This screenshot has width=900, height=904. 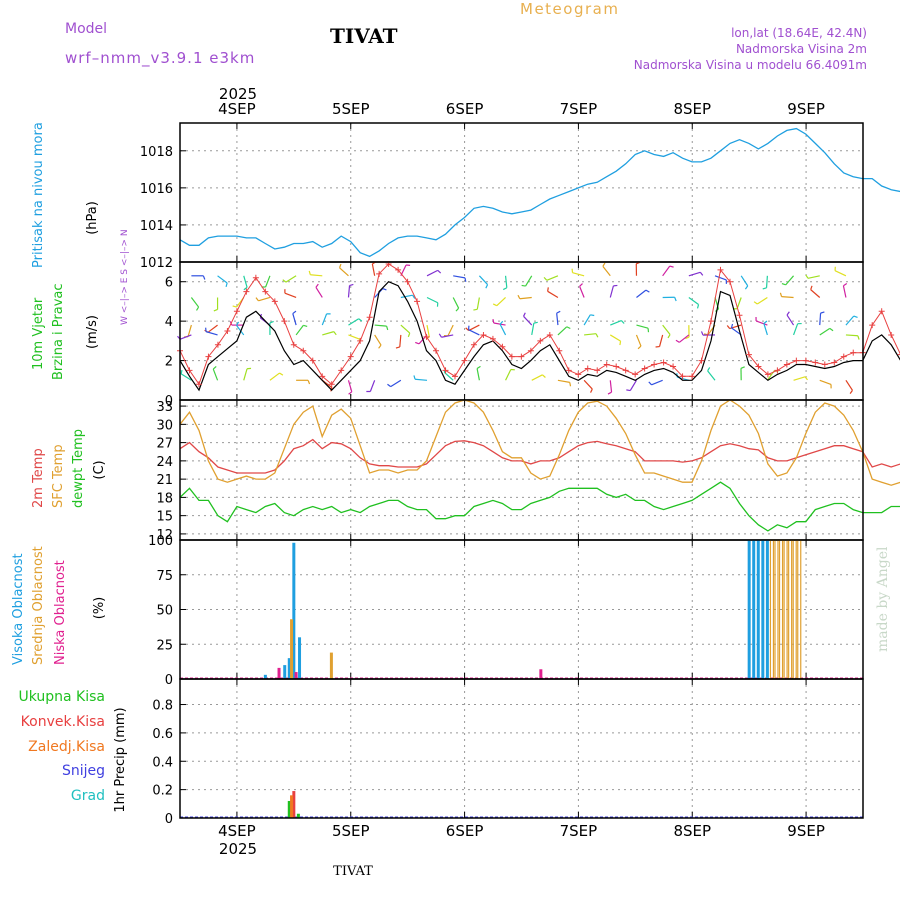 I want to click on wind-unit-label: (m/s), so click(x=92, y=332).